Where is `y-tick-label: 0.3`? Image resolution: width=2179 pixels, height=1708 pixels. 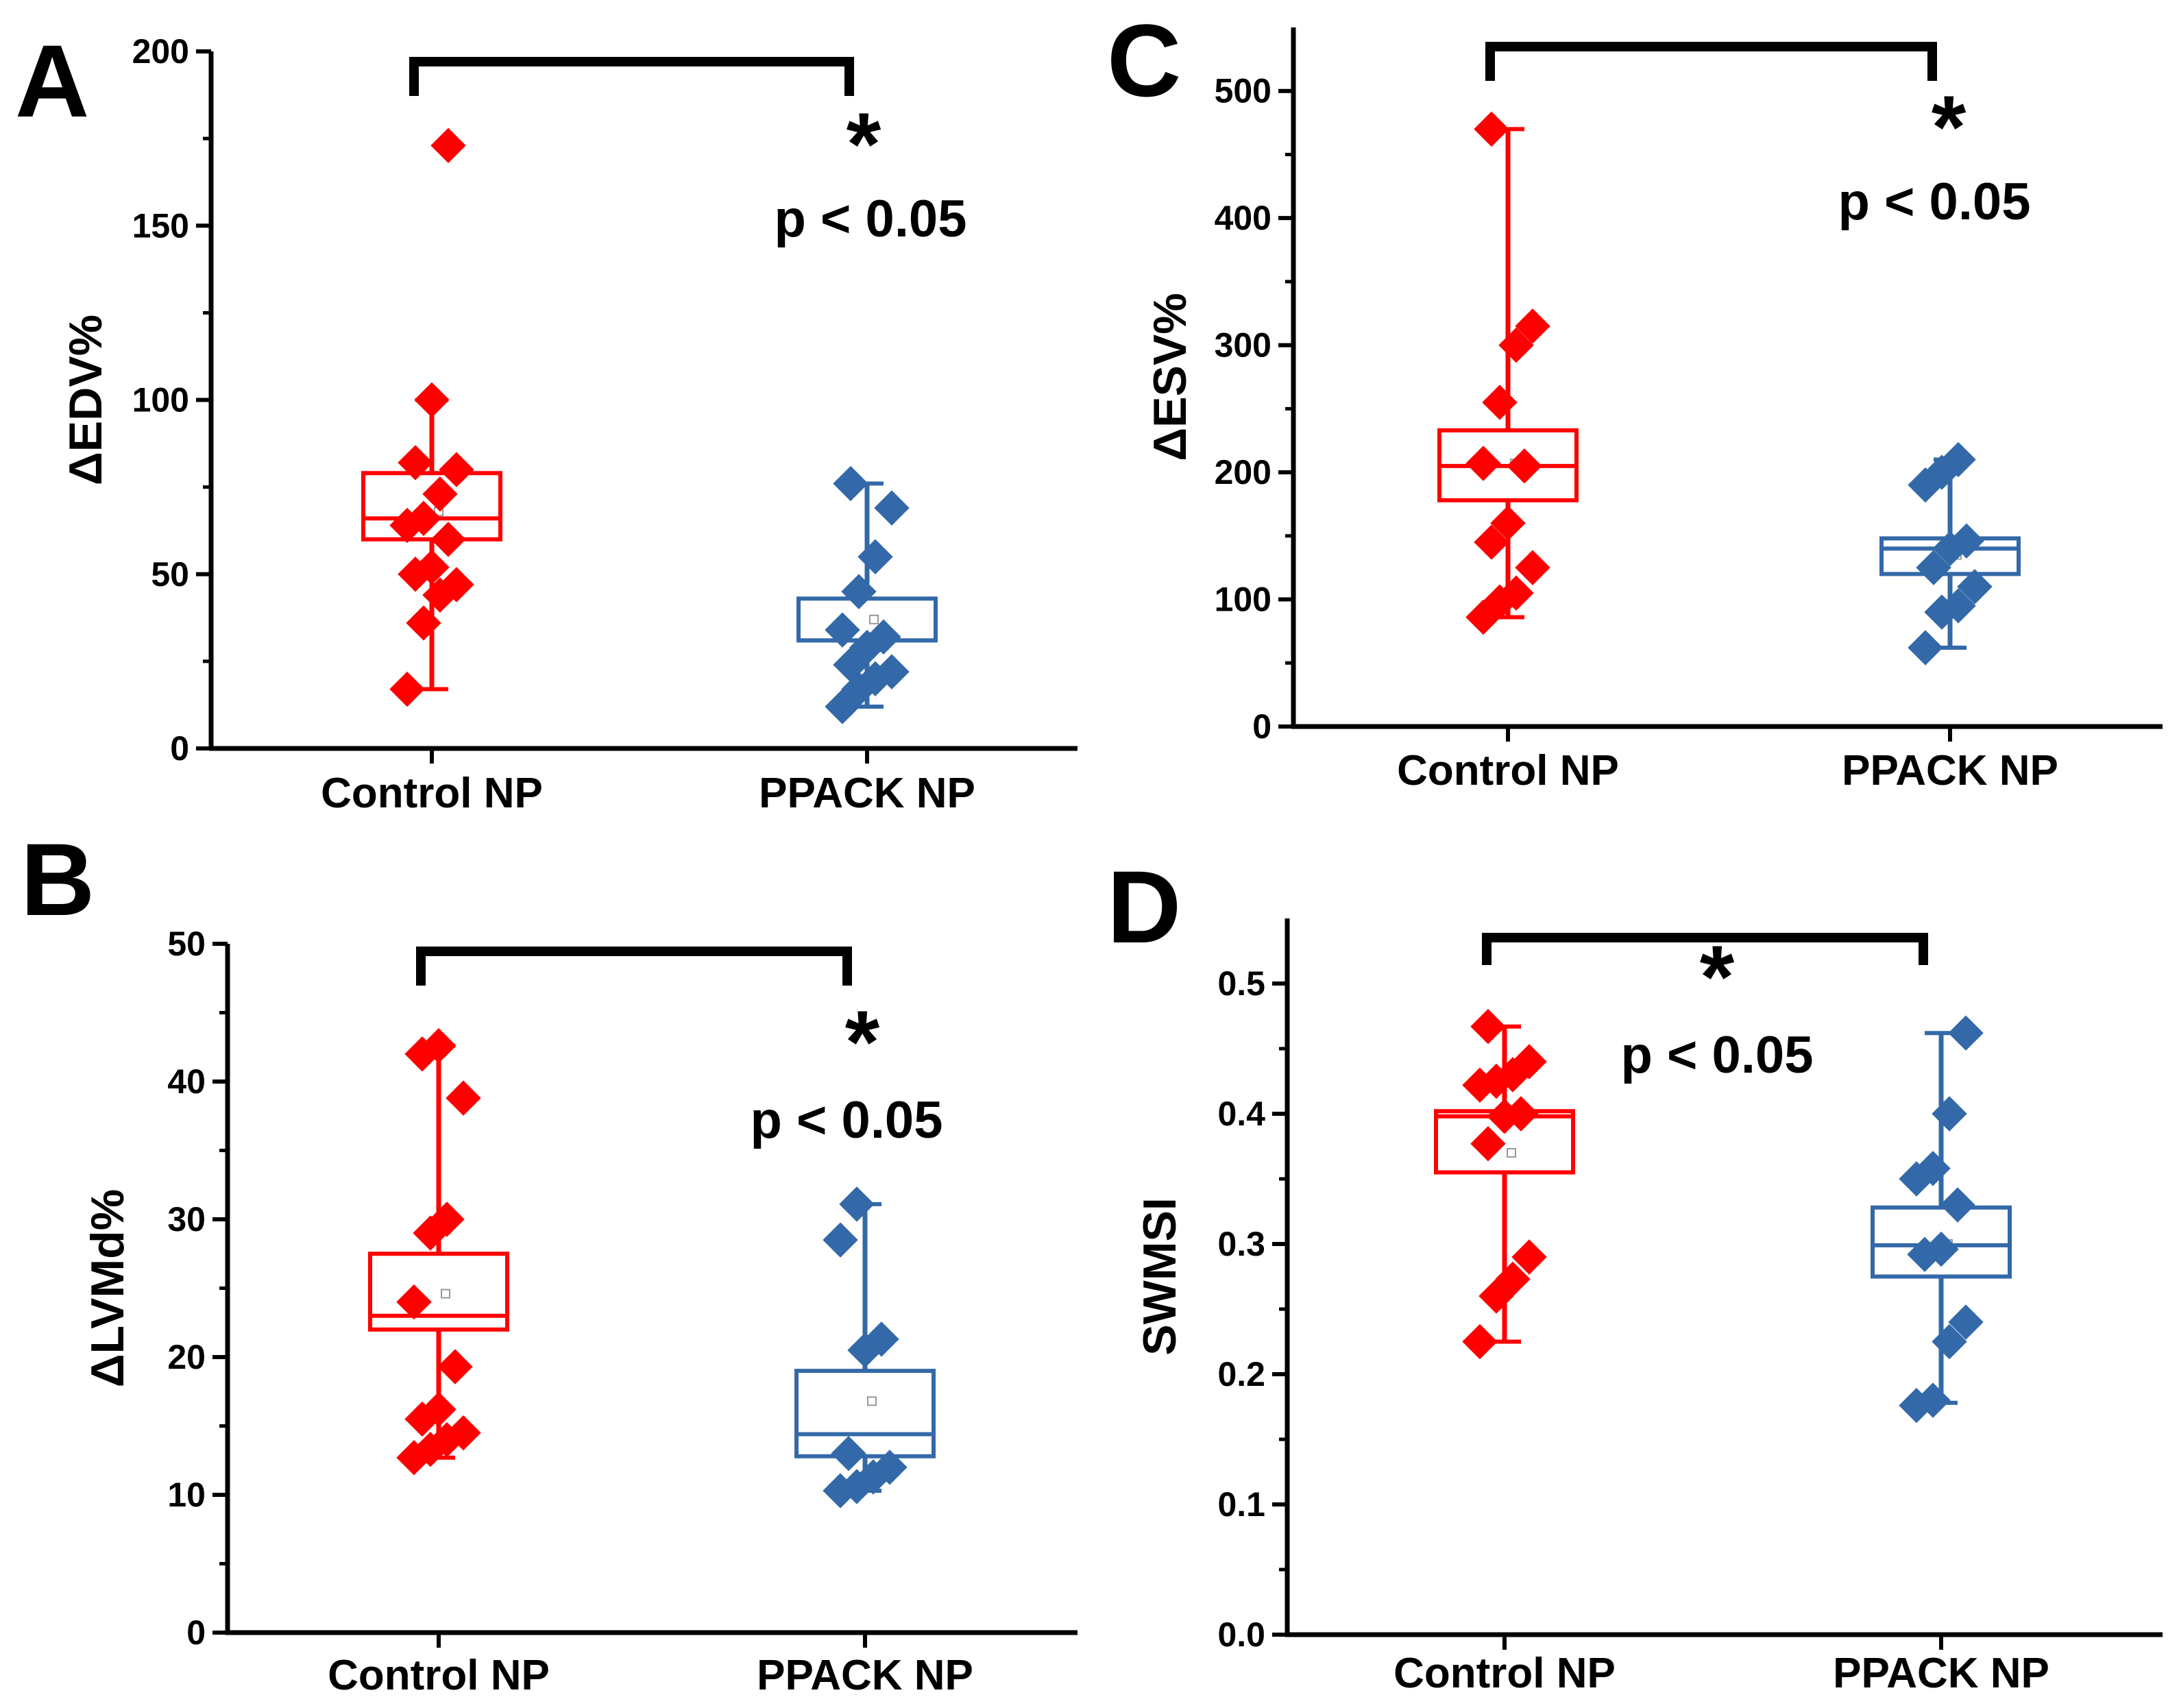
y-tick-label: 0.3 is located at coordinates (1241, 1244).